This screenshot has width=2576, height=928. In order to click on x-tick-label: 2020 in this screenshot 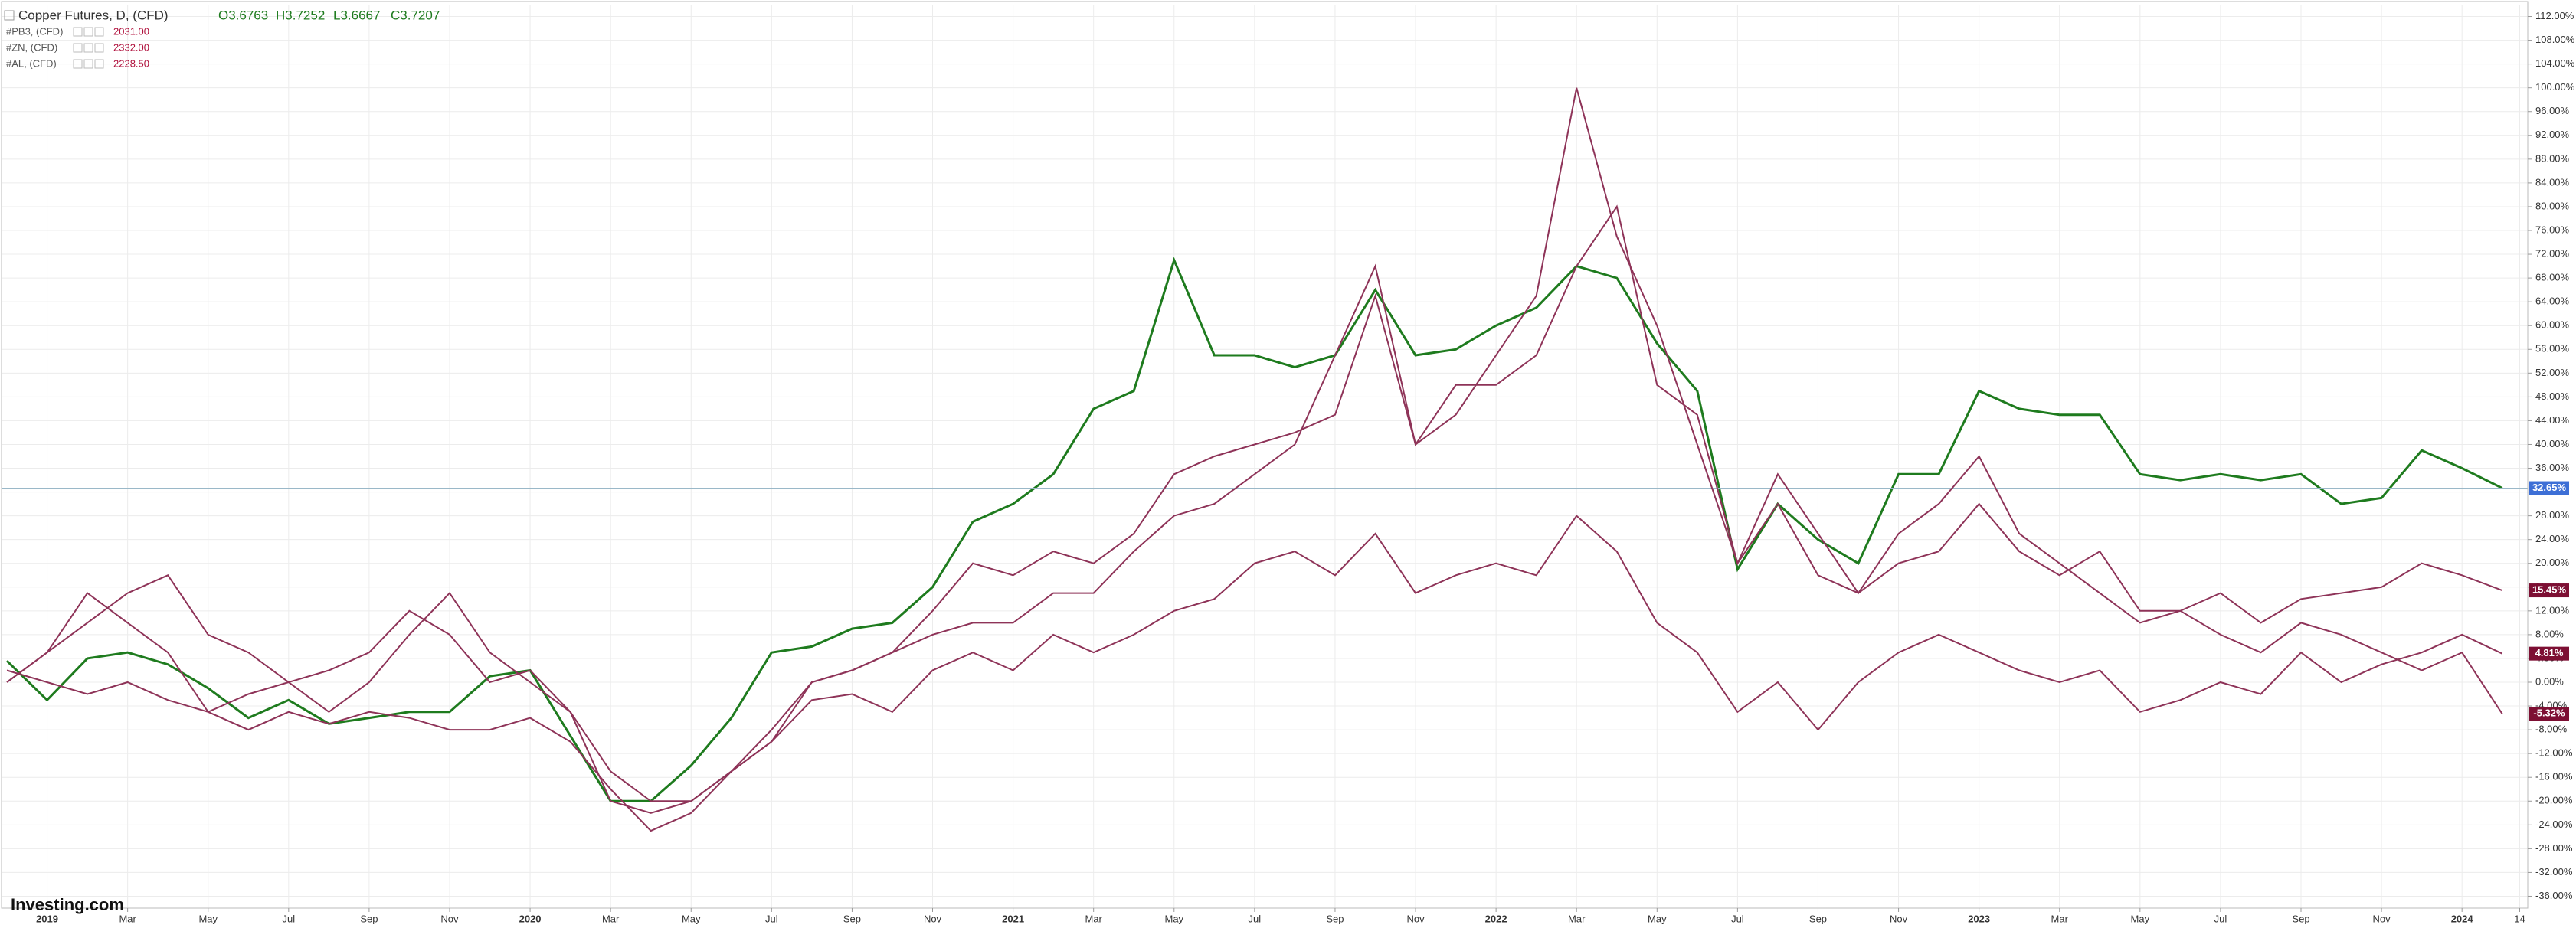, I will do `click(530, 919)`.